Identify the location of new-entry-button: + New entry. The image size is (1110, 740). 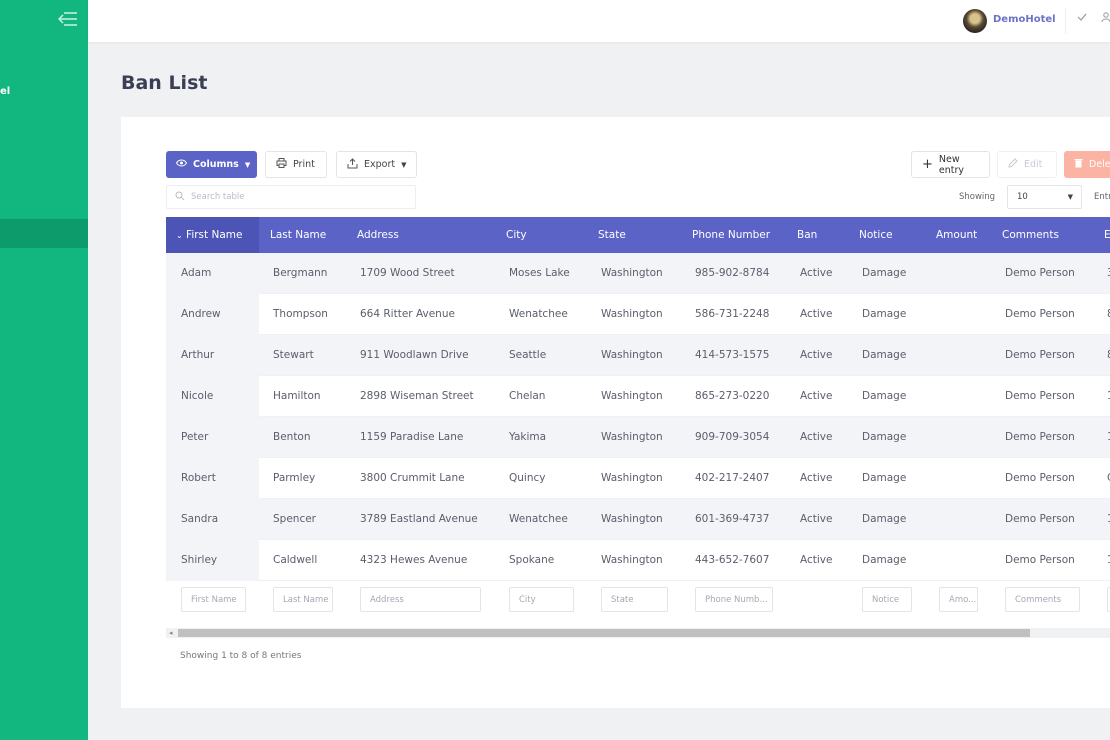
(950, 164).